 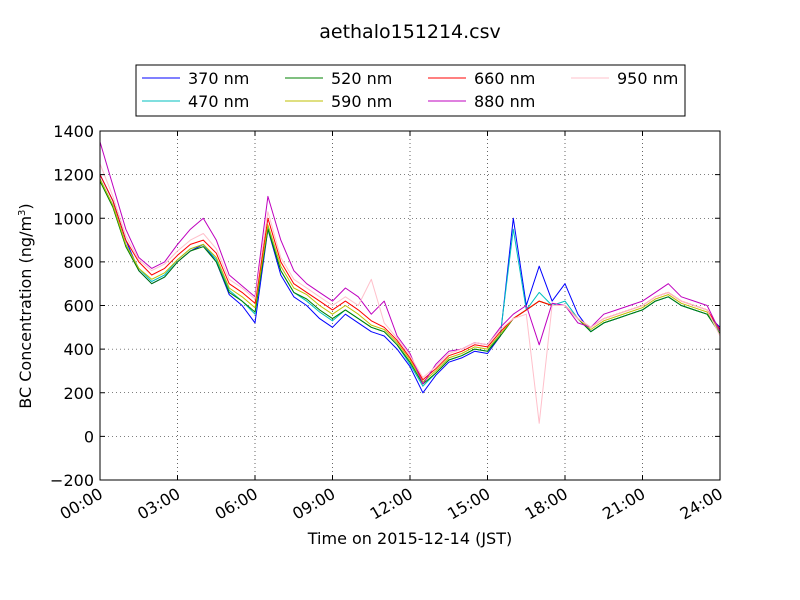 I want to click on legend-label: 590 nm, so click(x=361, y=101).